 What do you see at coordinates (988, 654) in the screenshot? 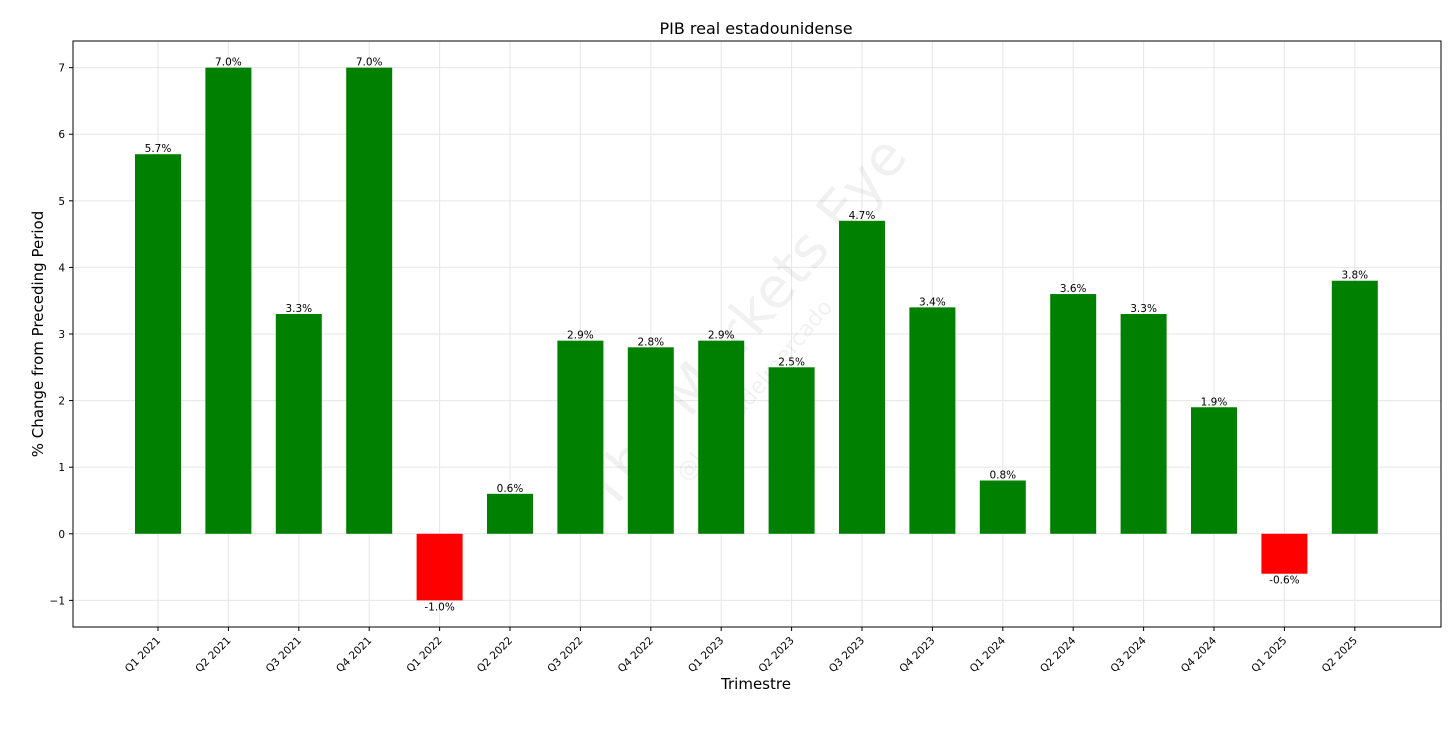
I see `x-tick-label: Q1 2024` at bounding box center [988, 654].